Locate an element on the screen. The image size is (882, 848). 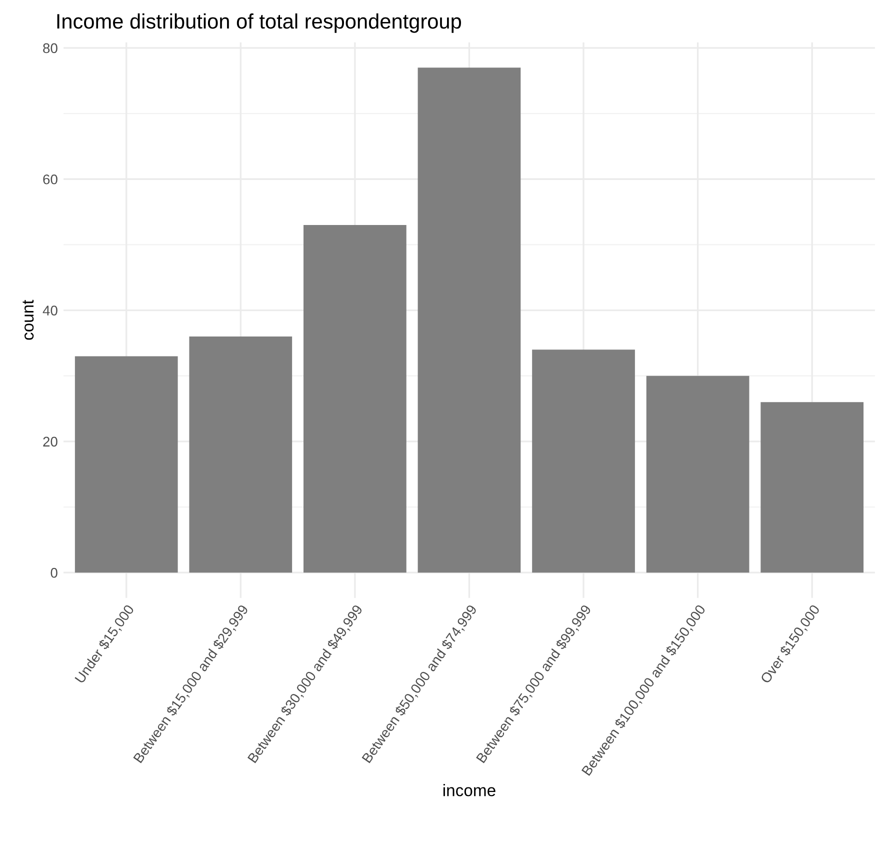
y-tick-label: 40 is located at coordinates (50, 311).